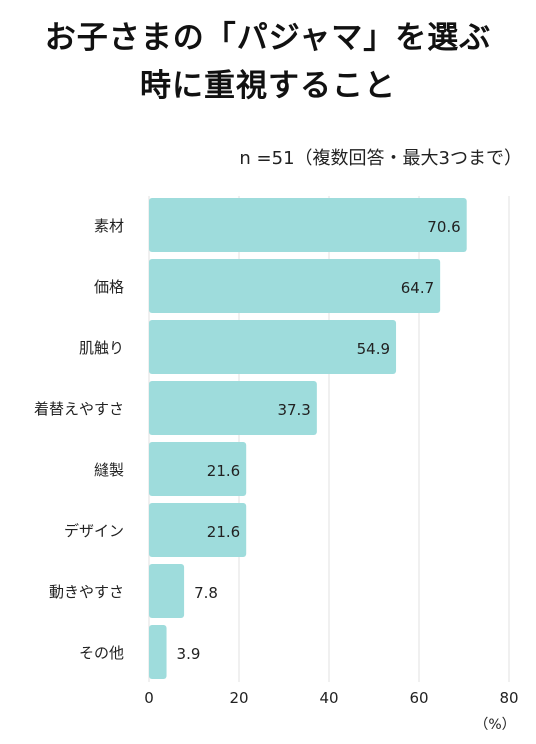 The image size is (536, 744). I want to click on x-unit-label: （%）, so click(494, 725).